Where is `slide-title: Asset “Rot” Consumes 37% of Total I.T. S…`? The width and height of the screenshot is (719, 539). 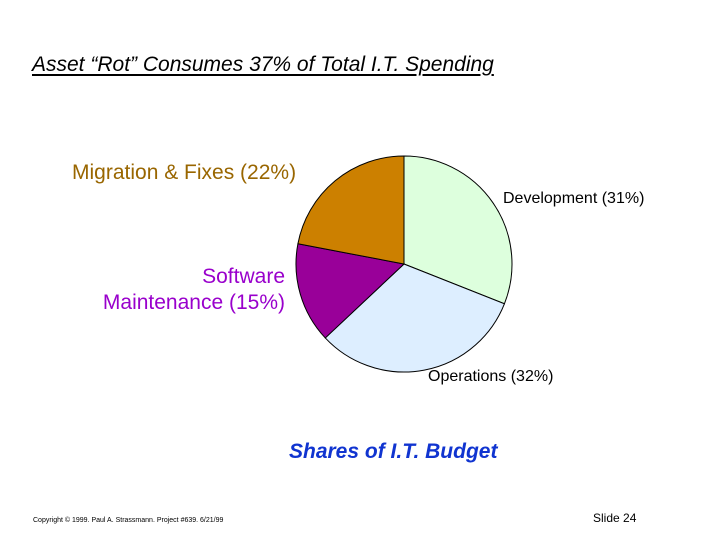 slide-title: Asset “Rot” Consumes 37% of Total I.T. S… is located at coordinates (263, 64).